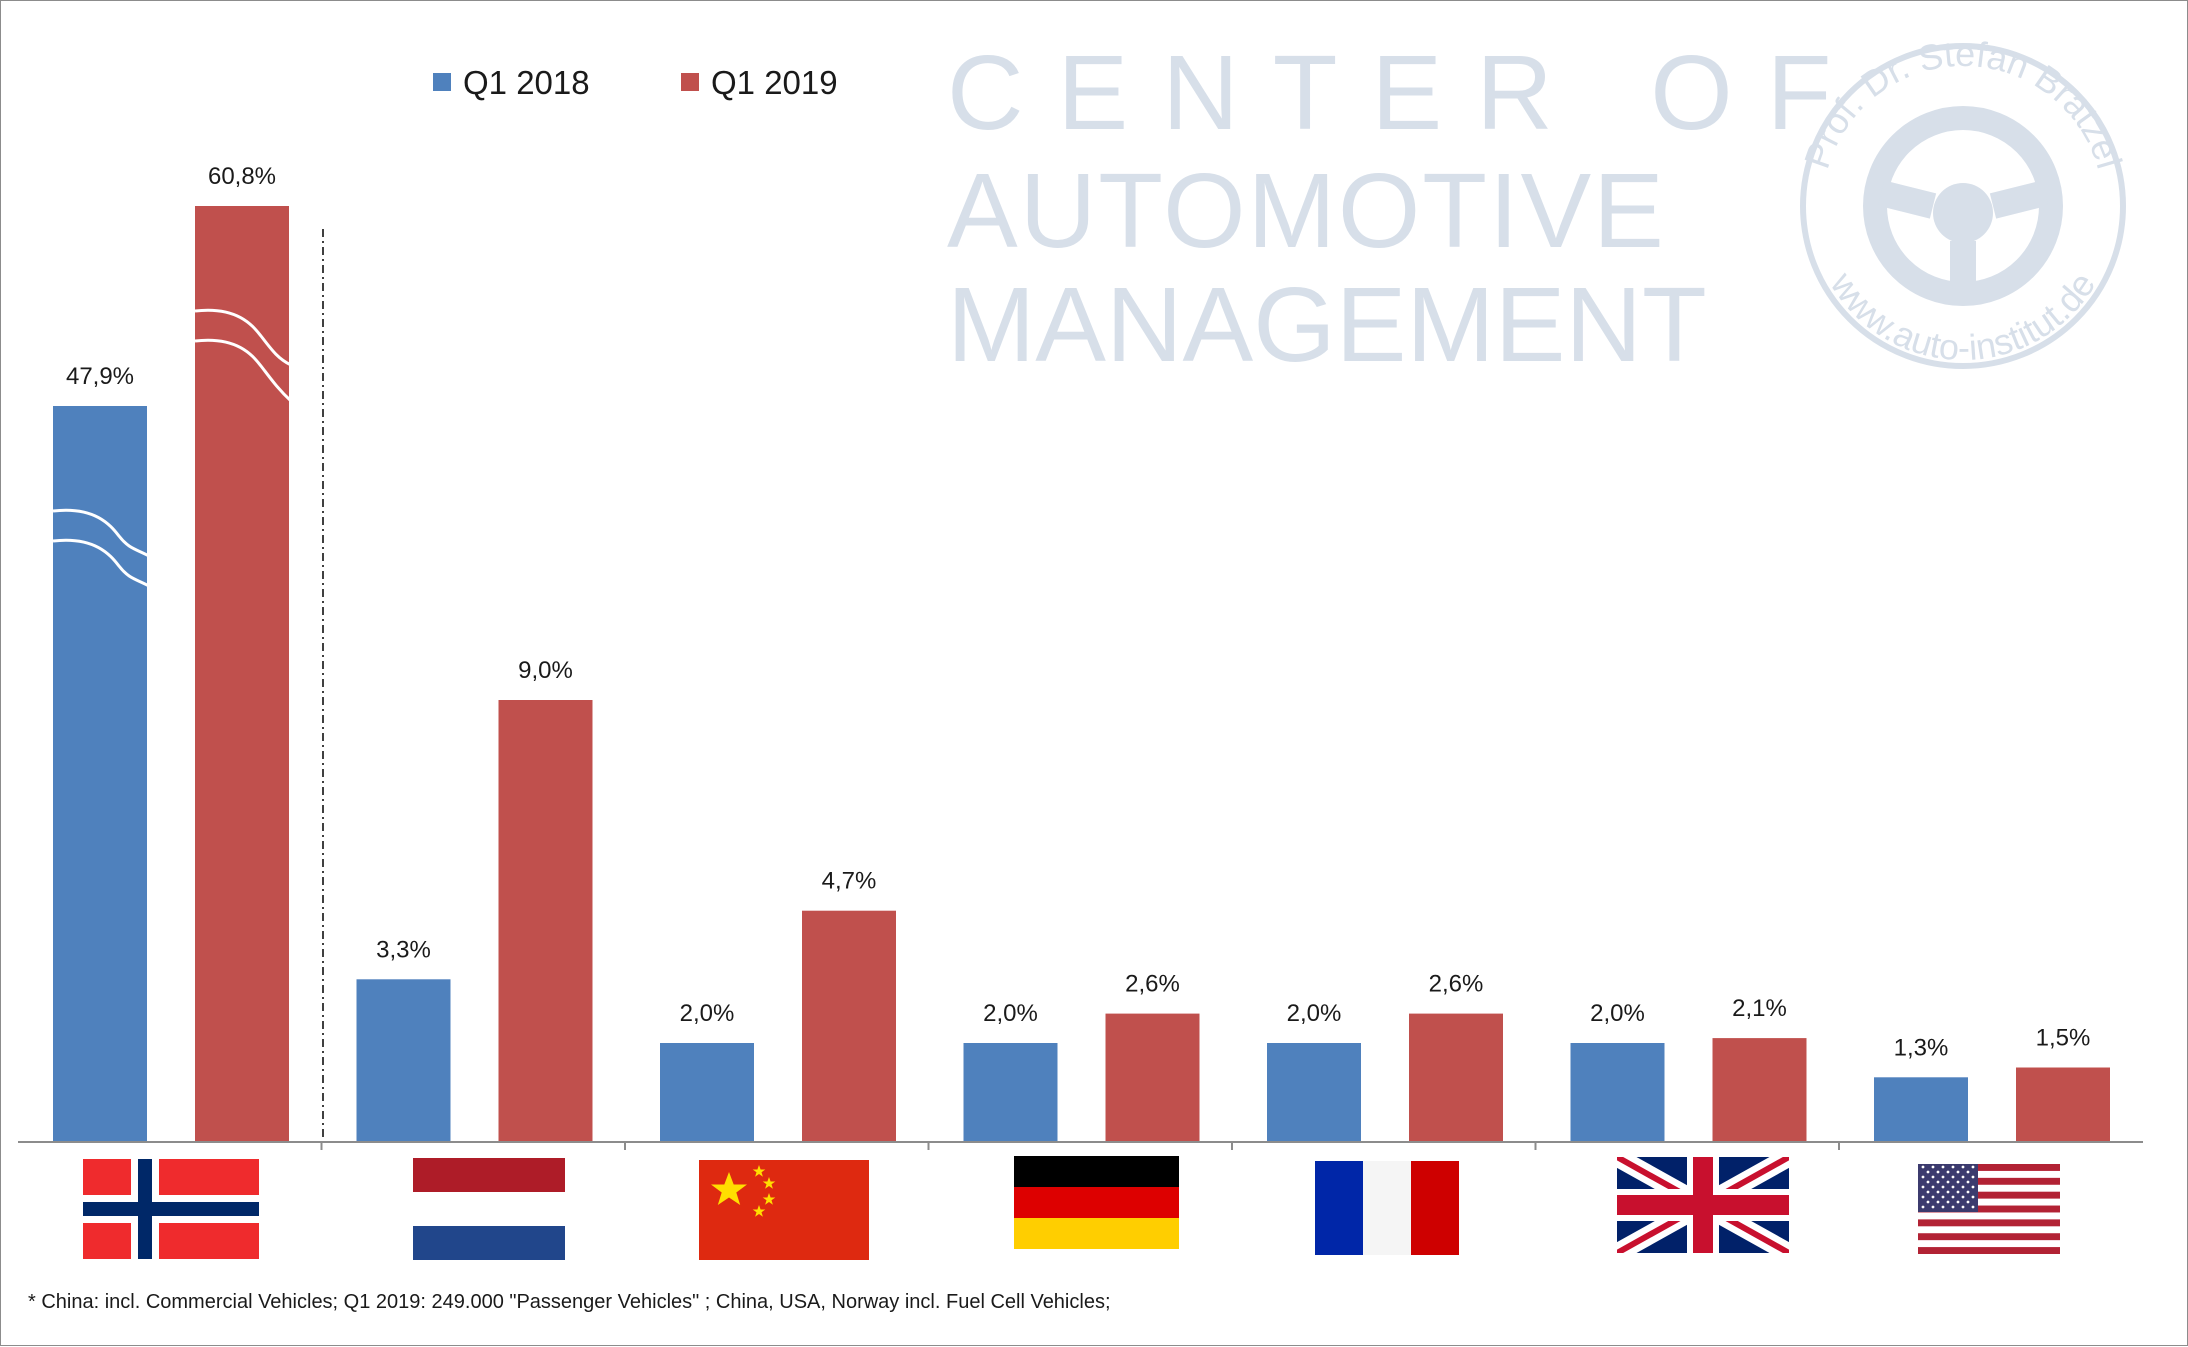  Describe the element at coordinates (2063, 1038) in the screenshot. I see `value-label-usa-q1-2019: 1,5%` at that location.